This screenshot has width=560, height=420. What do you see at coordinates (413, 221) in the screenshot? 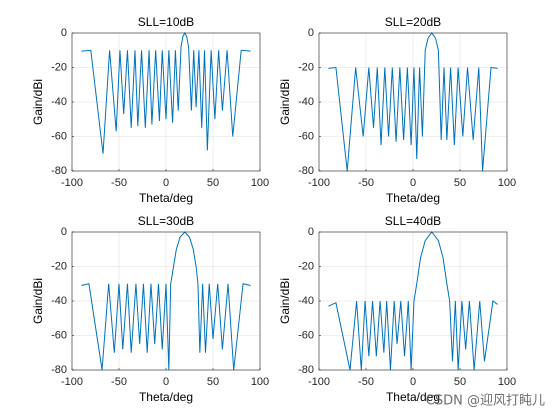
I see `subplot-title: SLL=40dB` at bounding box center [413, 221].